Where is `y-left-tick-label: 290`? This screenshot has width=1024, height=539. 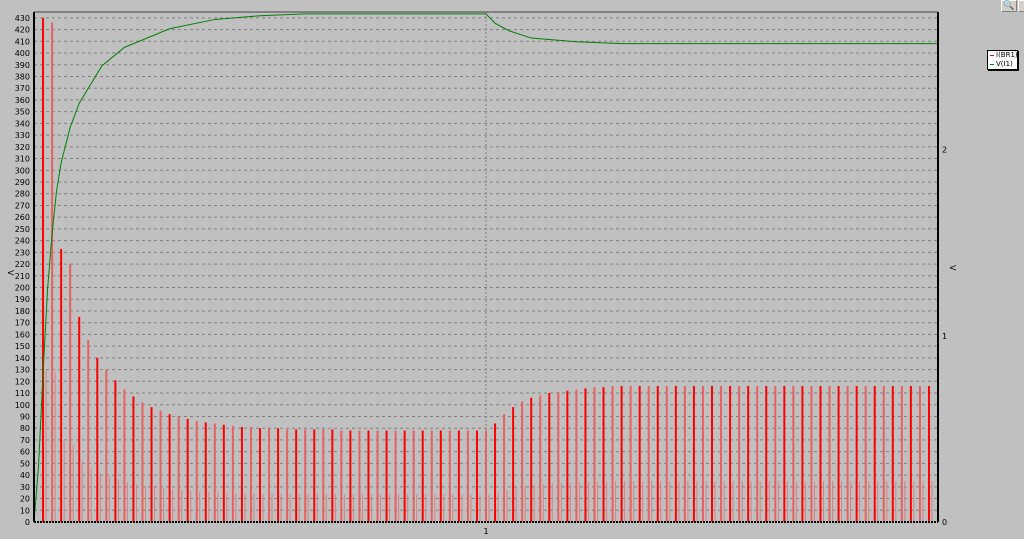 y-left-tick-label: 290 is located at coordinates (22, 182).